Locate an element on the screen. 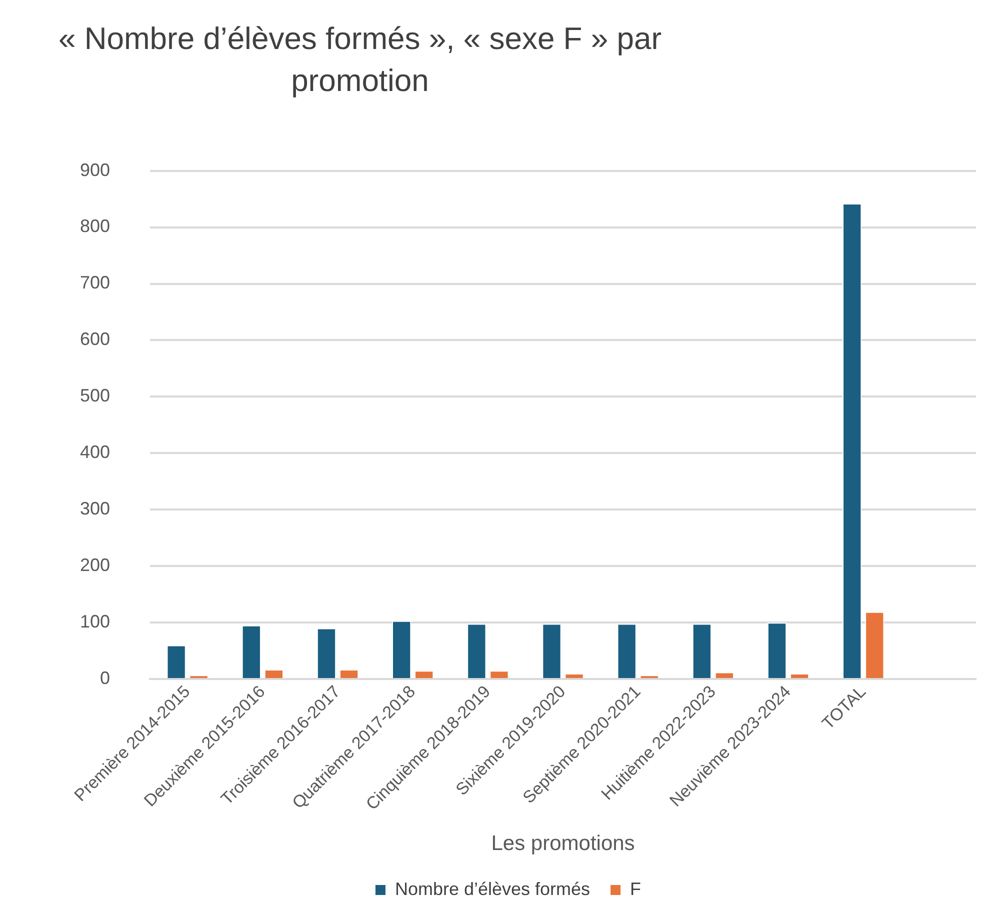 Image resolution: width=994 pixels, height=919 pixels. y-tick-label: 100 is located at coordinates (95, 622).